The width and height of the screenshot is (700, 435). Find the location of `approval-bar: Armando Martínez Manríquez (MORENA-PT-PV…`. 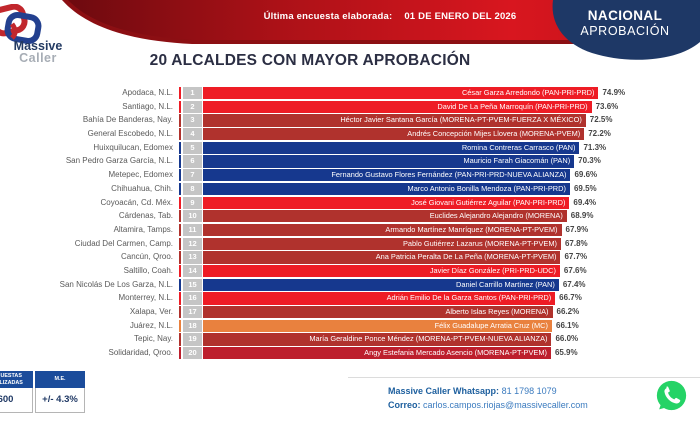

approval-bar: Armando Martínez Manríquez (MORENA-PT-PV… is located at coordinates (382, 230).